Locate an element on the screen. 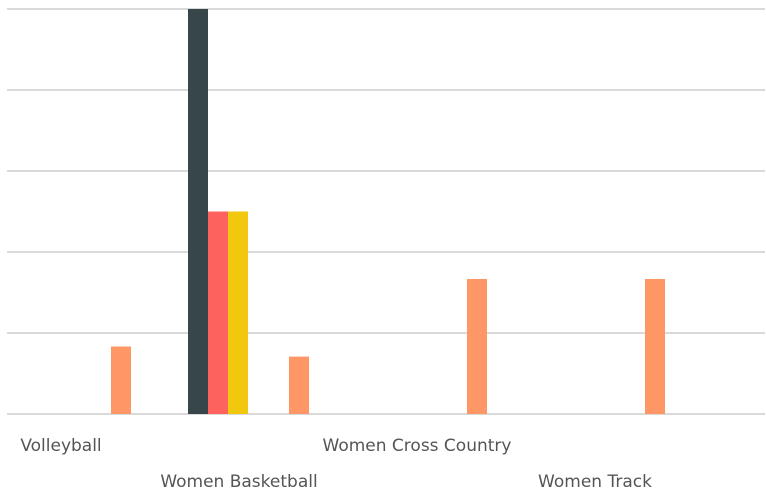 The image size is (766, 497). x-tick-label: Women Track is located at coordinates (595, 482).